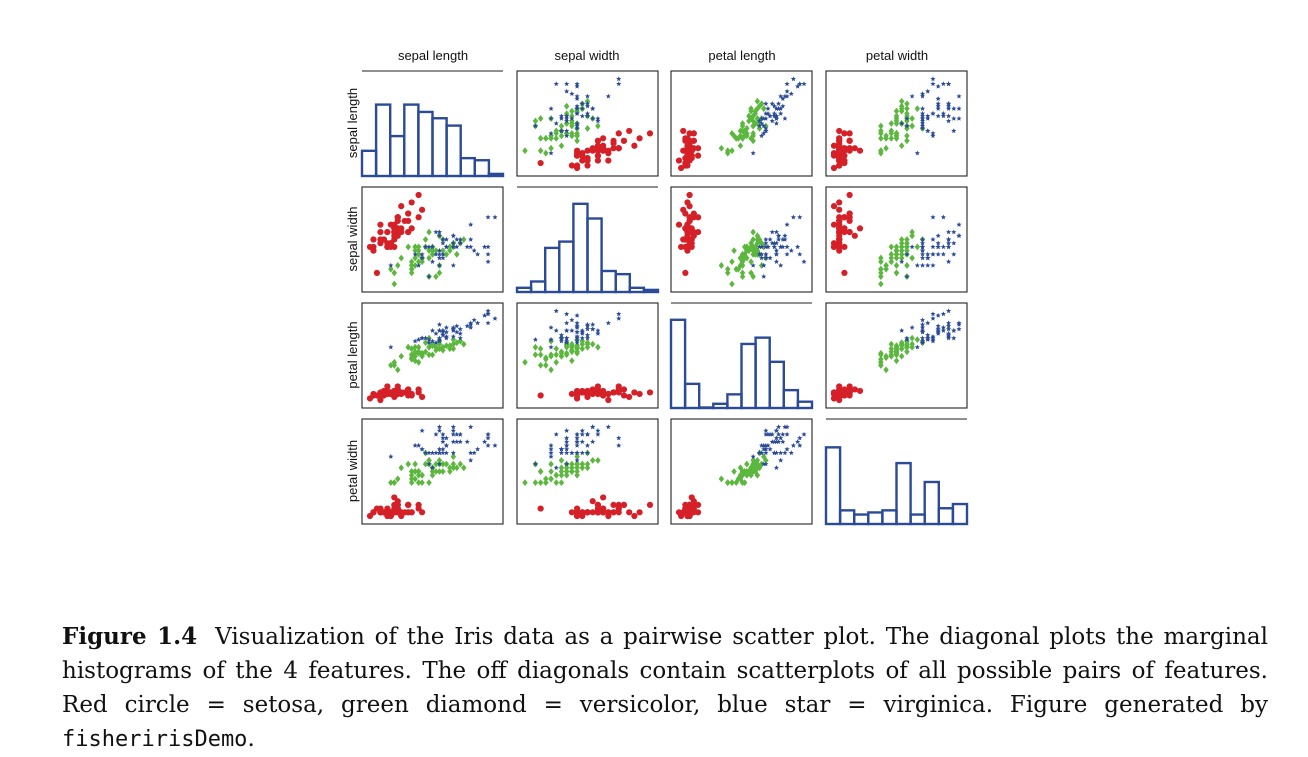 This screenshot has height=757, width=1308. What do you see at coordinates (352, 354) in the screenshot?
I see `row-header-petal-length: petal length` at bounding box center [352, 354].